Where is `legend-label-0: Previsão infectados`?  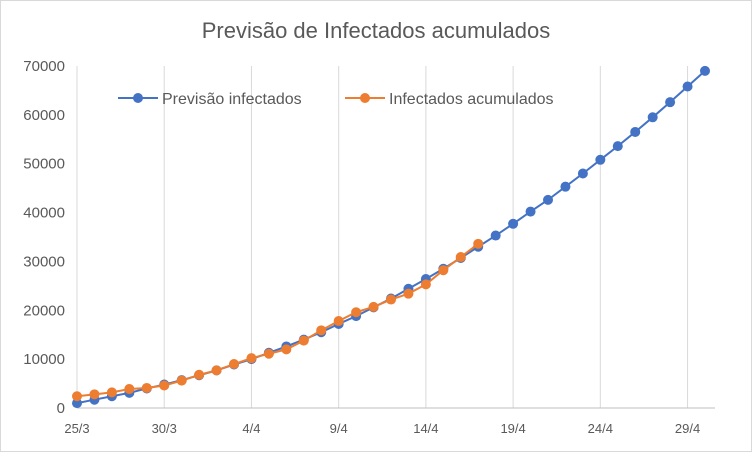 legend-label-0: Previsão infectados is located at coordinates (232, 99).